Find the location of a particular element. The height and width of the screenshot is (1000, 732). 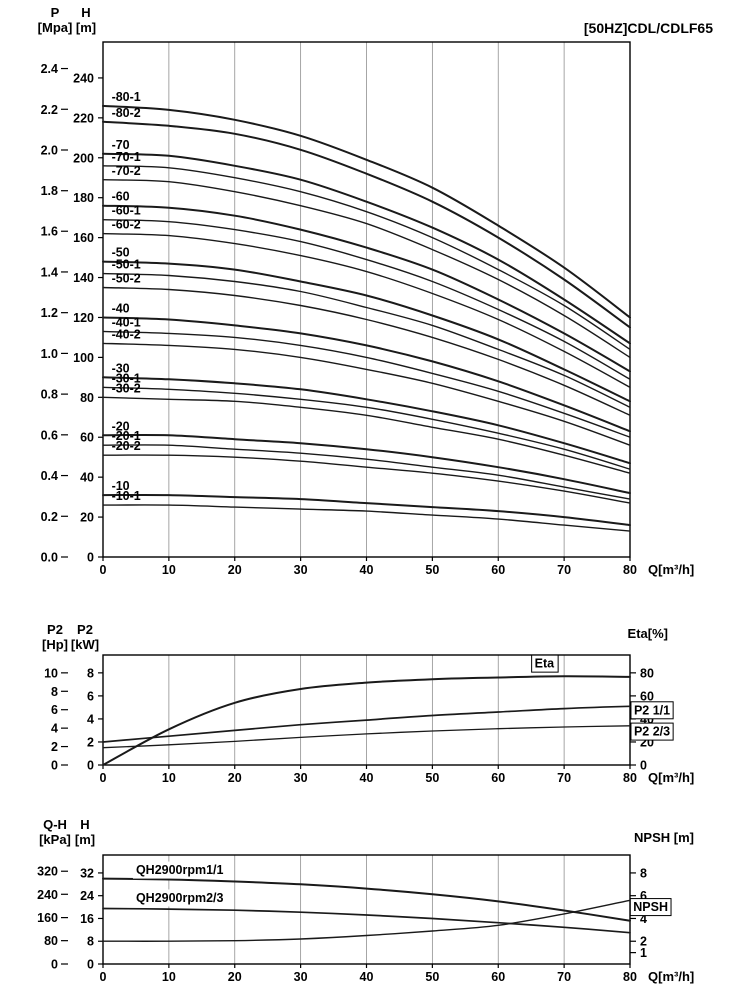

outer-y-tick-label: 0.2 is located at coordinates (49, 517).